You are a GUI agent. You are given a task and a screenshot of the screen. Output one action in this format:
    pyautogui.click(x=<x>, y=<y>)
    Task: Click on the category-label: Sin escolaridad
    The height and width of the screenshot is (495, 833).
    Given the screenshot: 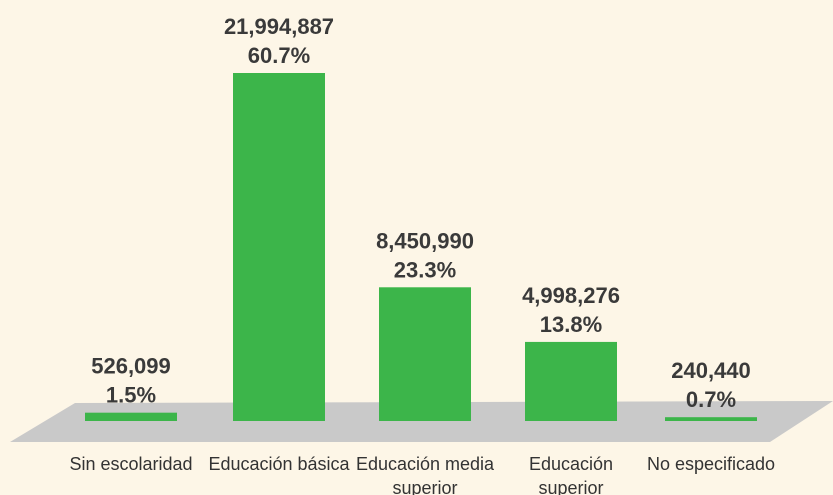 What is the action you would take?
    pyautogui.click(x=131, y=464)
    